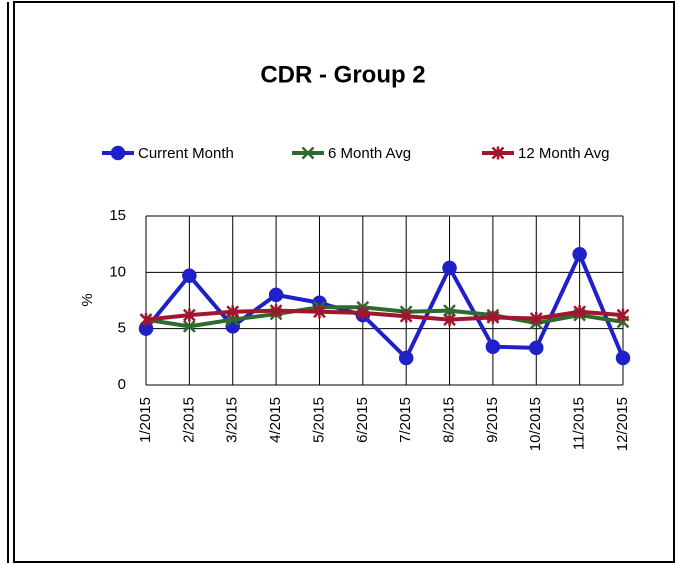 This screenshot has width=677, height=565. Describe the element at coordinates (188, 420) in the screenshot. I see `x-tick-label: 2/2015` at that location.